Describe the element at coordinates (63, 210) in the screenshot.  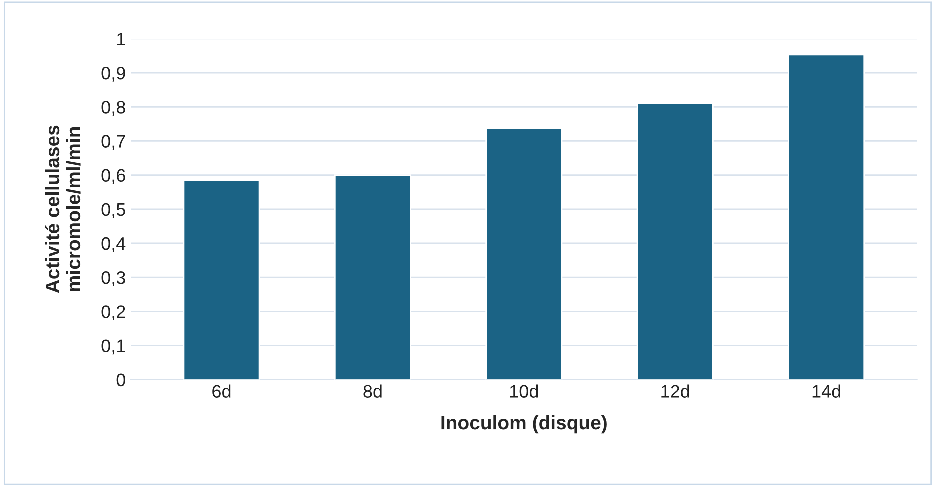
I see `y-axis-title: Activité cellulases micromole/ml/min` at that location.